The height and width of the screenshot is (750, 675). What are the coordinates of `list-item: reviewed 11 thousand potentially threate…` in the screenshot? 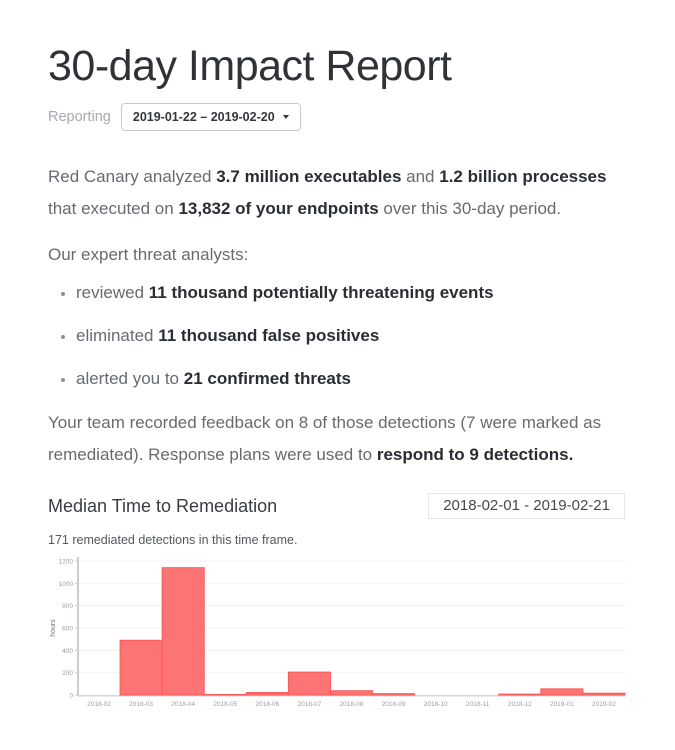 It's located at (350, 293).